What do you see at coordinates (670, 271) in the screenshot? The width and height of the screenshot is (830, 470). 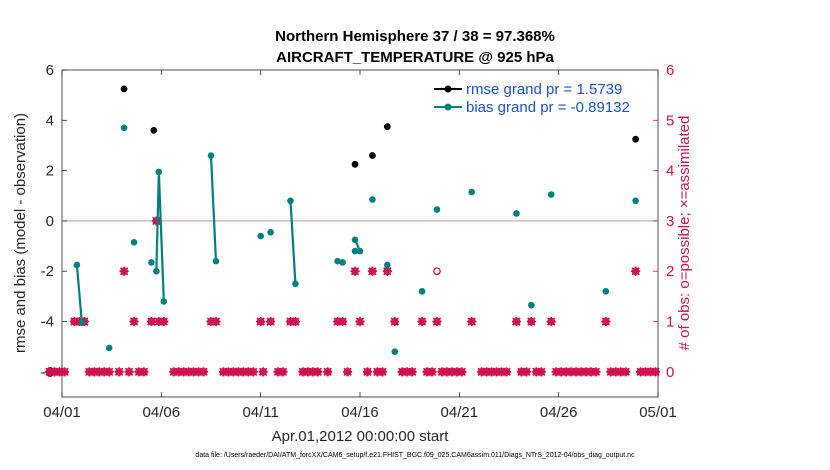 I see `y-right-tick-label: 2` at bounding box center [670, 271].